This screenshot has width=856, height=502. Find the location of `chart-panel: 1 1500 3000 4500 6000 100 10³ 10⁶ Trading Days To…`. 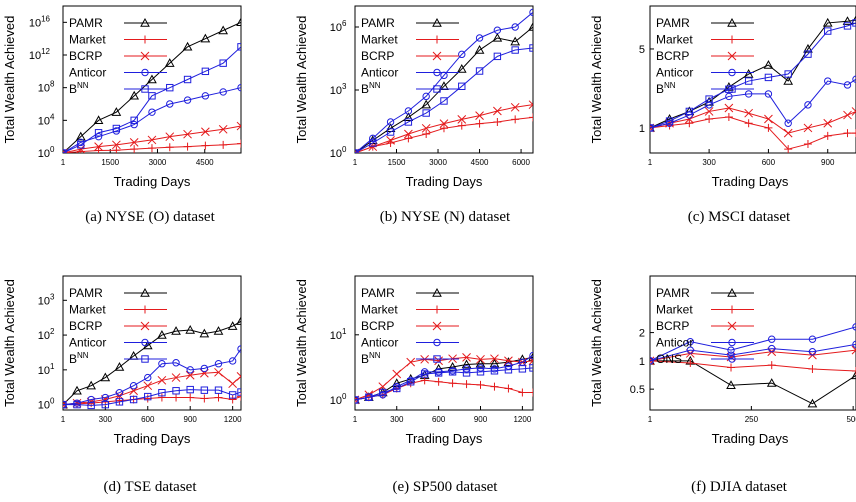

chart-panel: 1 1500 3000 4500 6000 100 10³ 10⁶ Trading Days To… is located at coordinates (414, 115).